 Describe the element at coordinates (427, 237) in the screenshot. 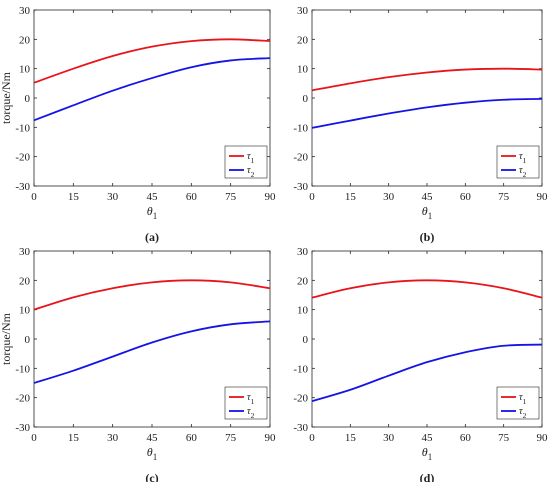

I see `panel-caption: (b)` at that location.